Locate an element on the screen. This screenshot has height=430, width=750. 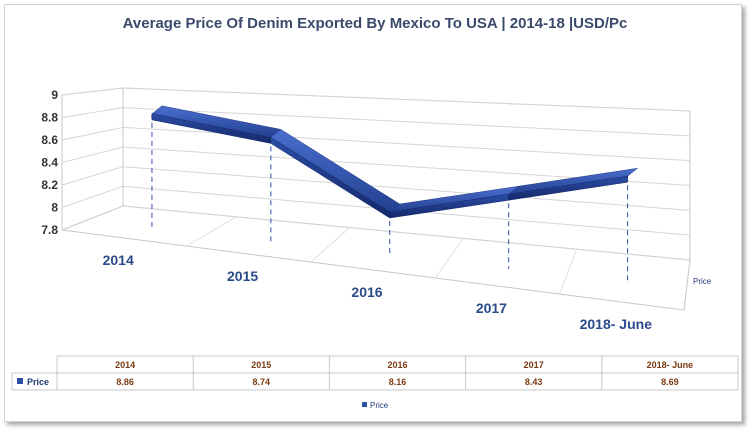
x-category-label: 2018- June is located at coordinates (616, 324).